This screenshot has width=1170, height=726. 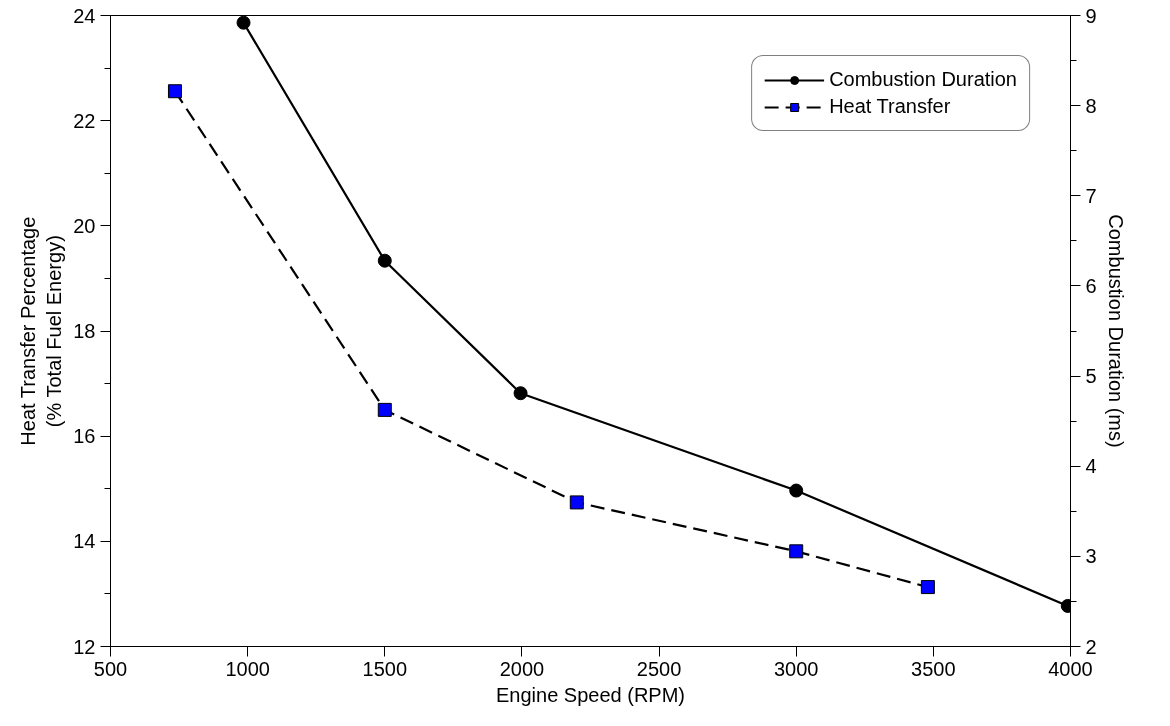 What do you see at coordinates (1091, 15) in the screenshot?
I see `y2-tick-label: 9` at bounding box center [1091, 15].